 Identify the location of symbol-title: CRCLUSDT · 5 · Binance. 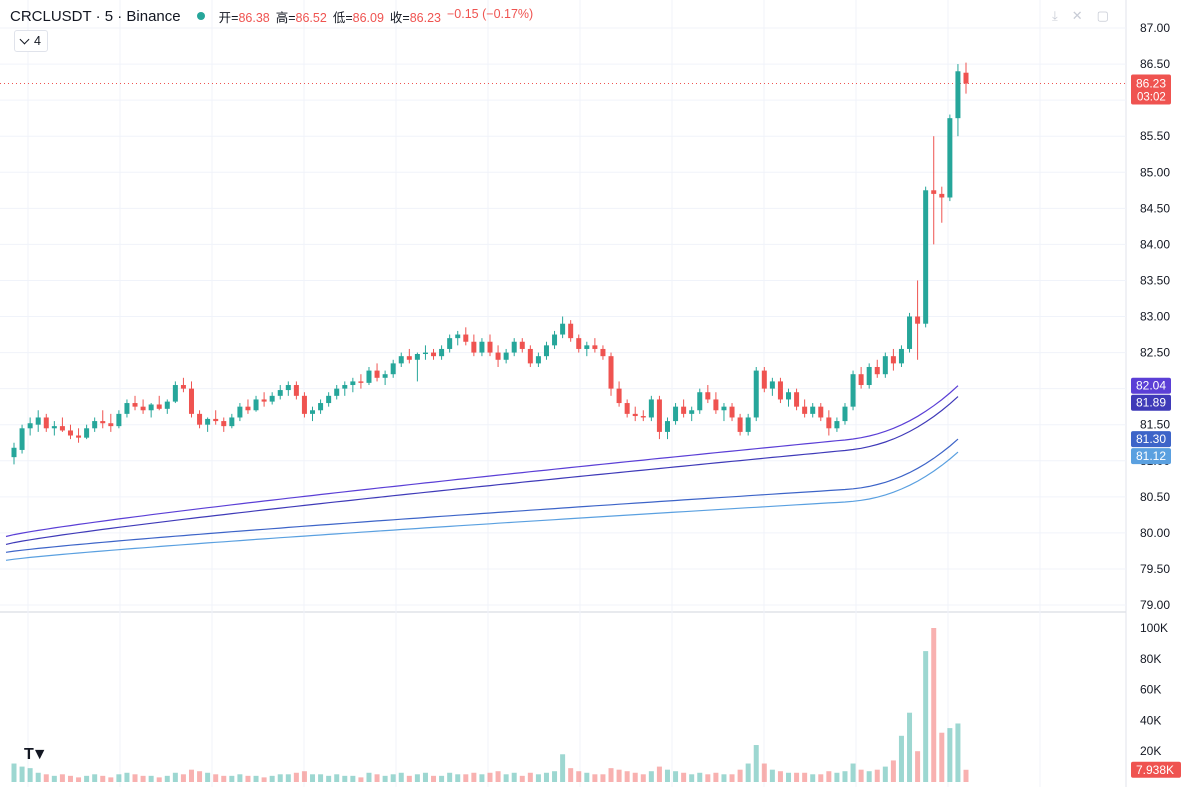
(95, 16).